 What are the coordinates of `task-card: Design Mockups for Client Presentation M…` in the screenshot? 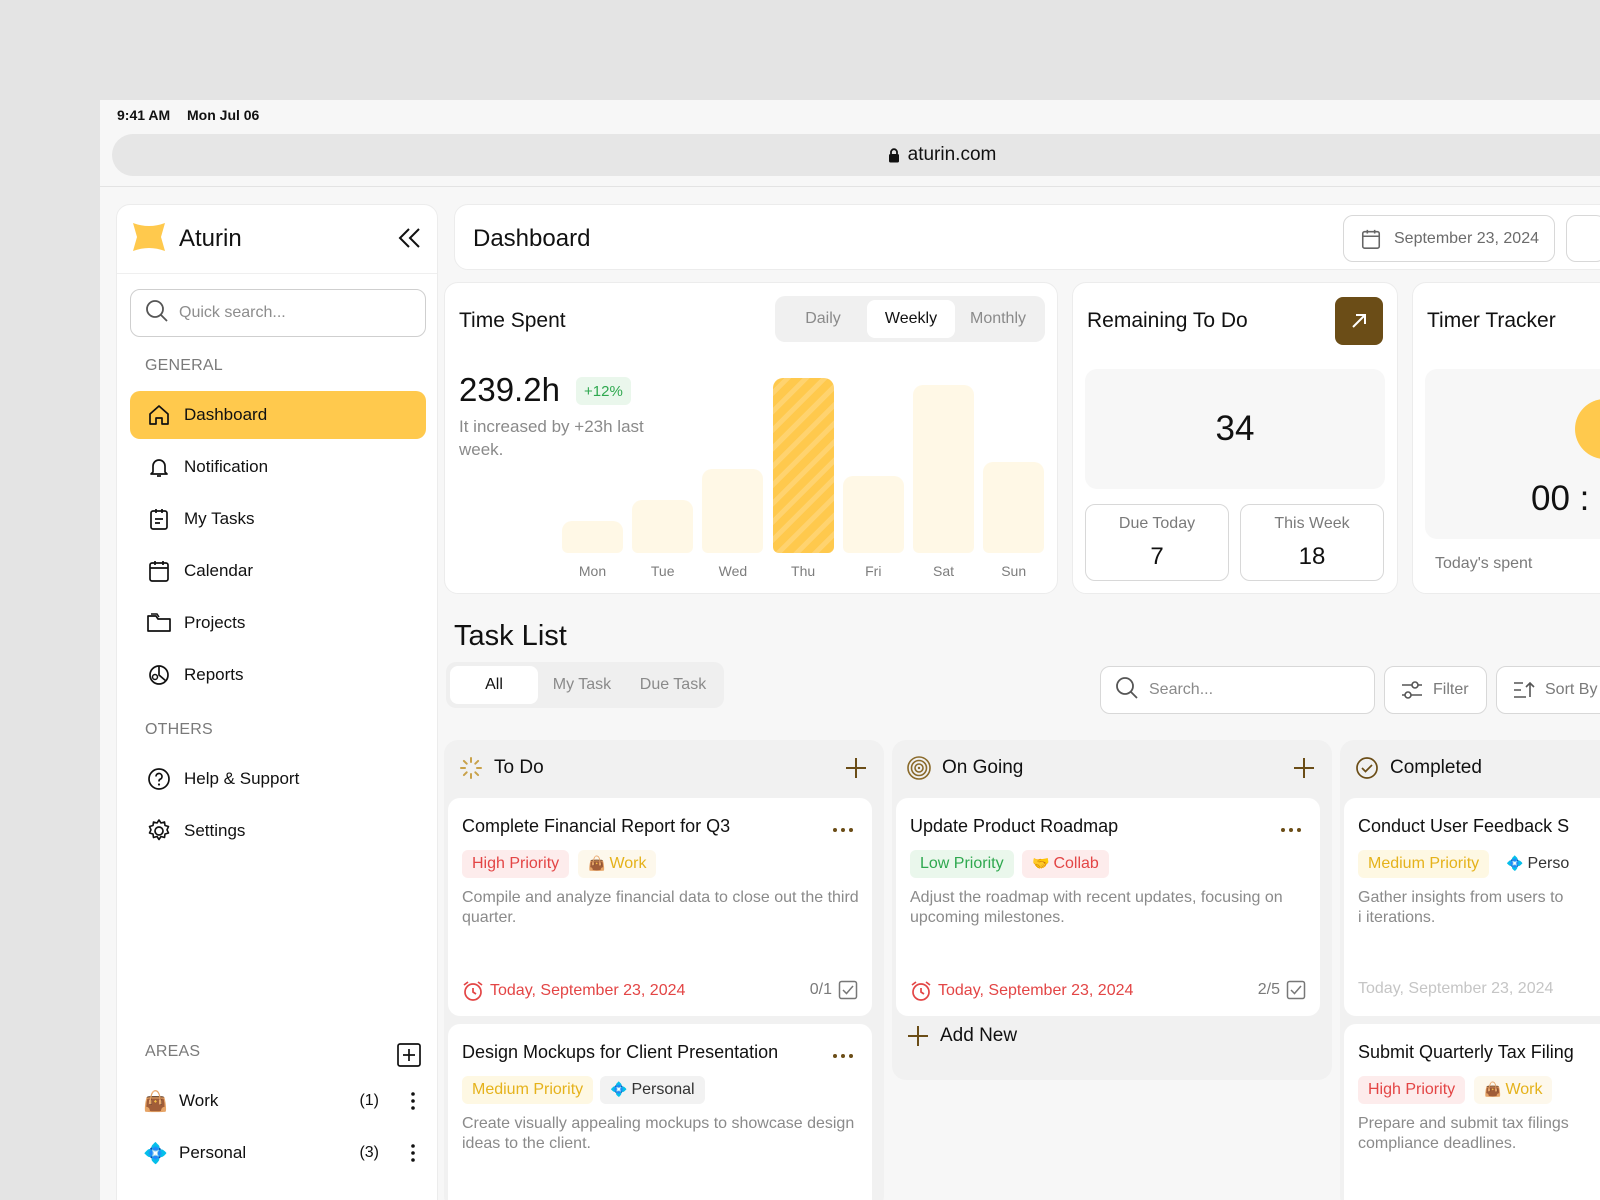 It's located at (660, 1112).